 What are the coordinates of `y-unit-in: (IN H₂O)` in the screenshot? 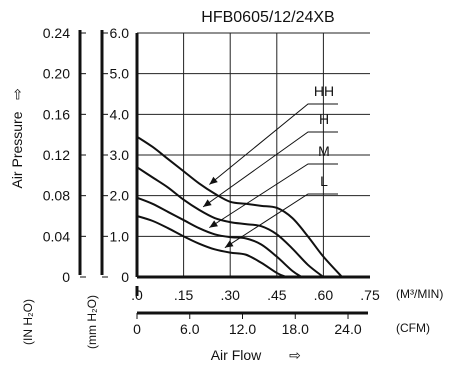 It's located at (28, 322).